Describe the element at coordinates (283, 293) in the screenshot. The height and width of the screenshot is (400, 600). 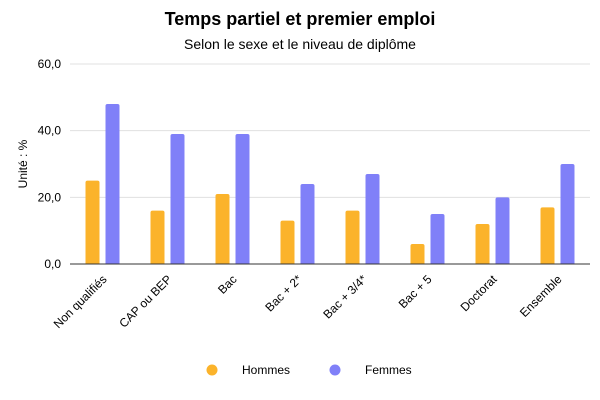
I see `x-tick-label: Bac + 2*` at that location.